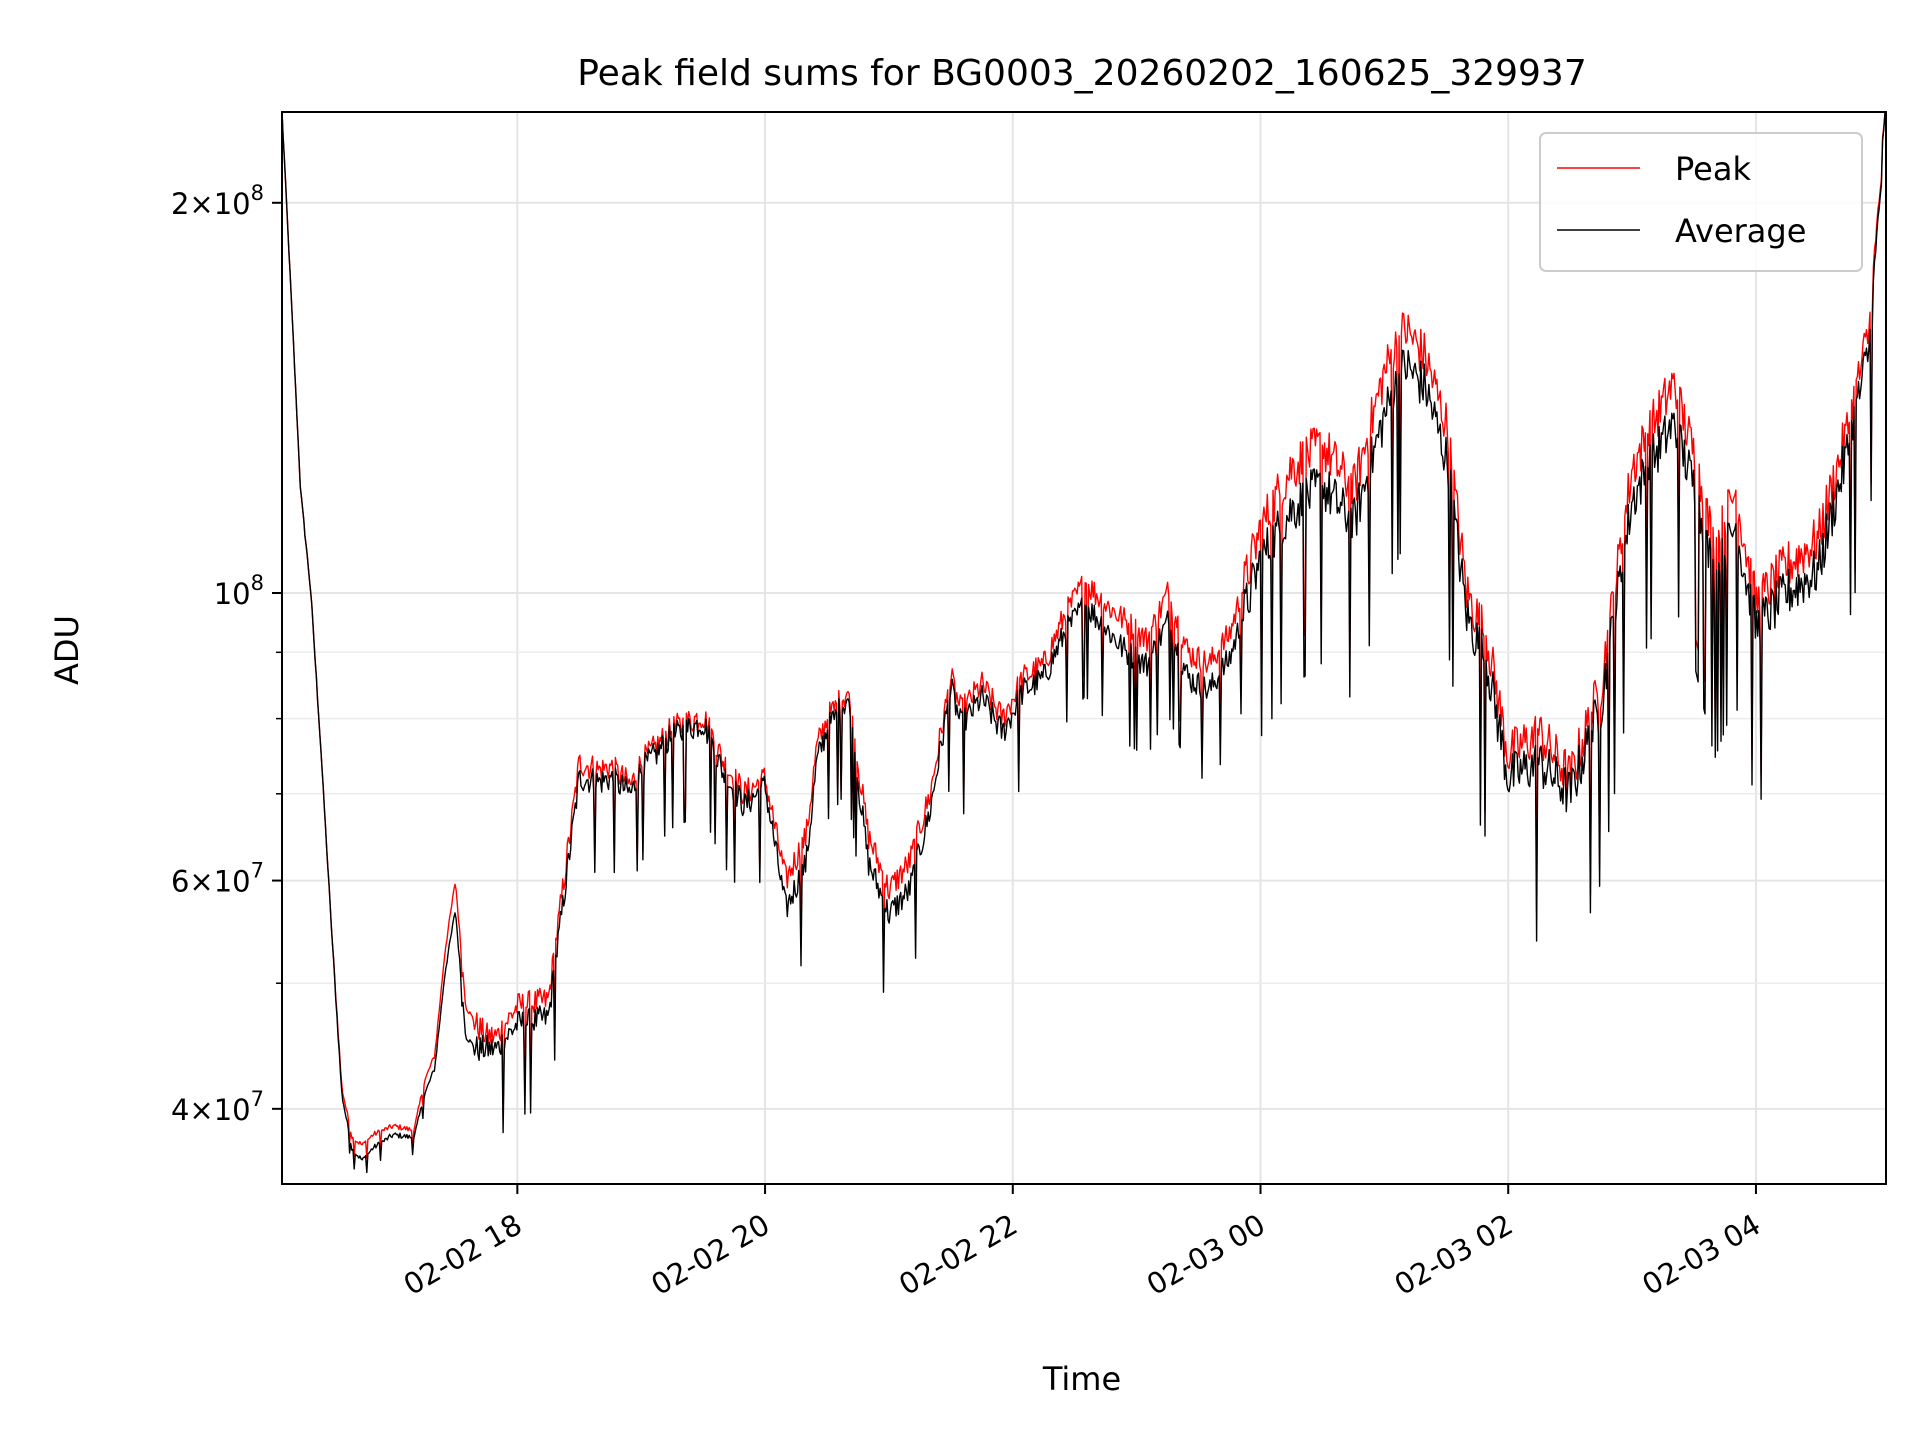  Describe the element at coordinates (67, 650) in the screenshot. I see `y-axis-label: ADU` at that location.